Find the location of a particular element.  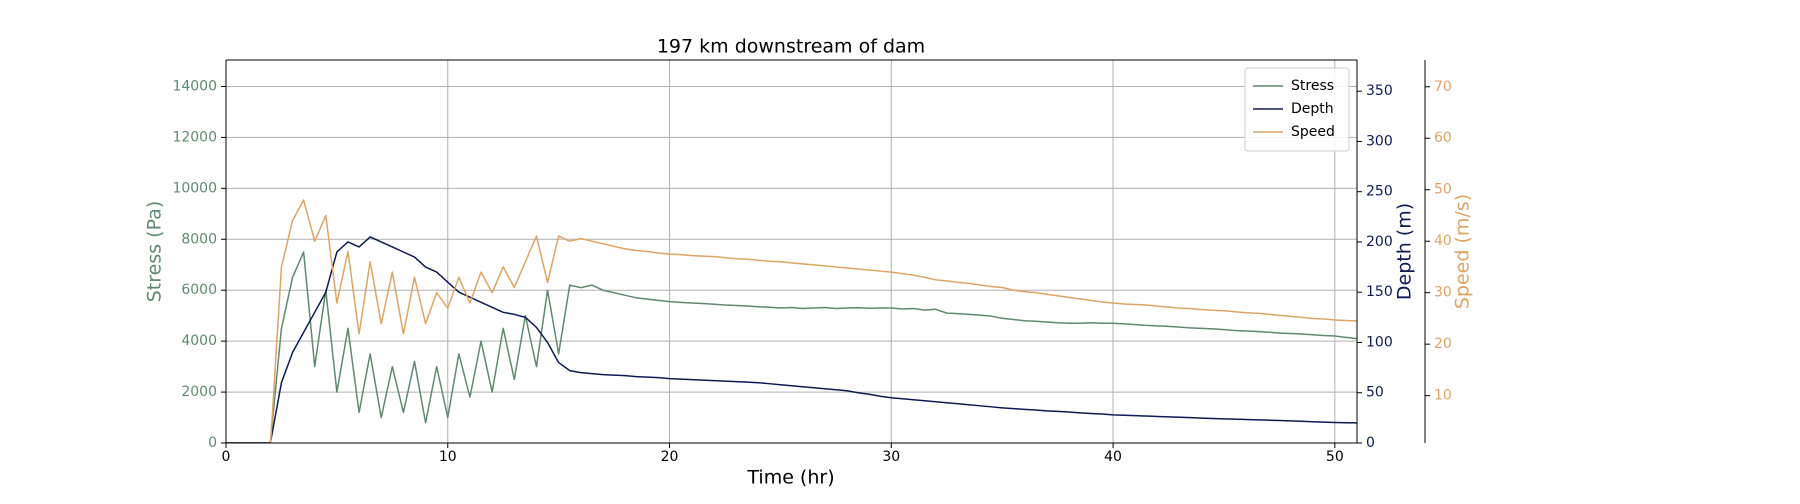

y-tick-label: 300 is located at coordinates (1379, 141).